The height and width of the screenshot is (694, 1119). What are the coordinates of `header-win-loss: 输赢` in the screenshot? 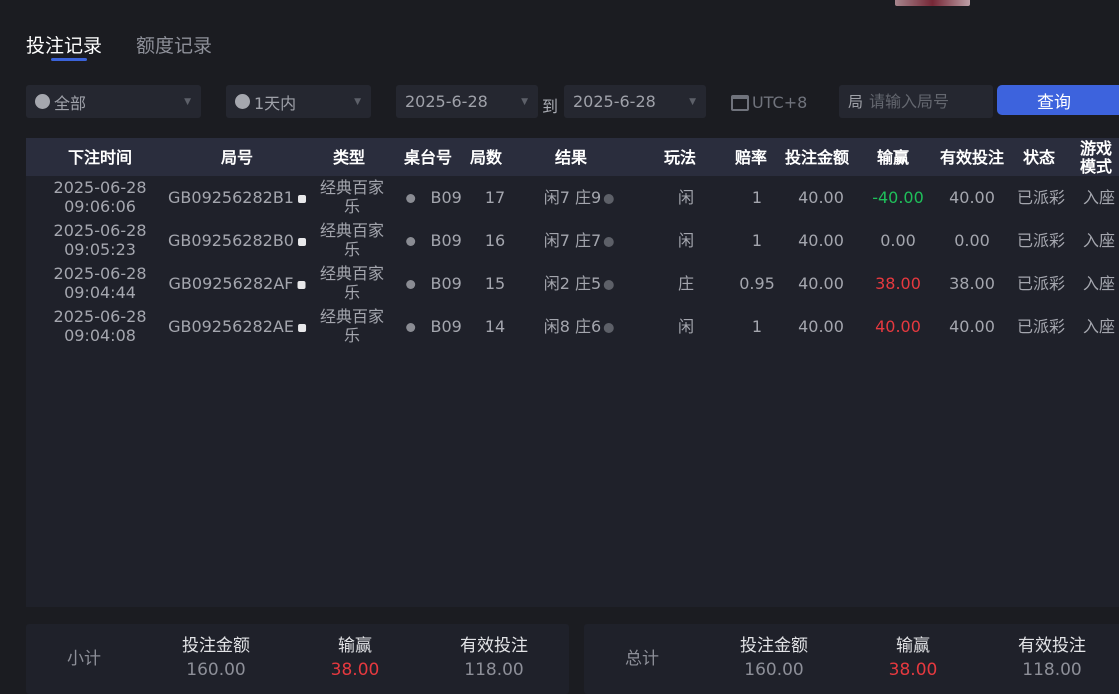 It's located at (893, 157).